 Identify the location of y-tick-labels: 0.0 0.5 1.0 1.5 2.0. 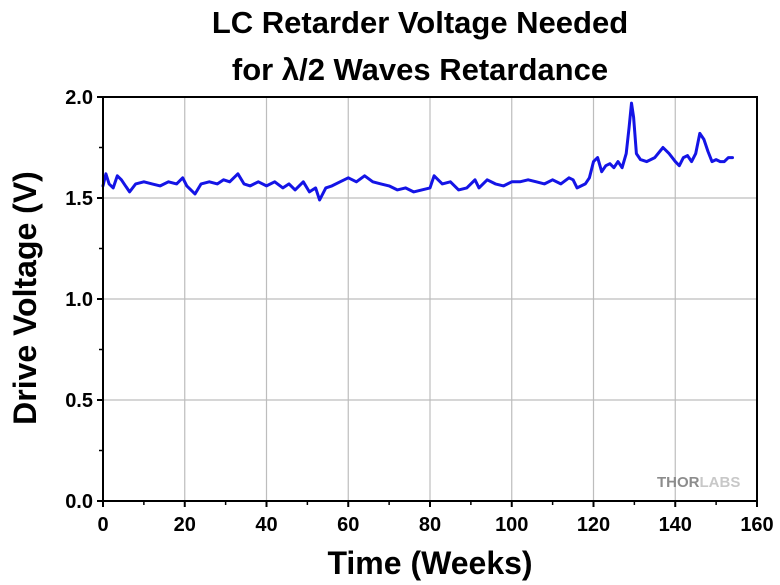
(79, 300).